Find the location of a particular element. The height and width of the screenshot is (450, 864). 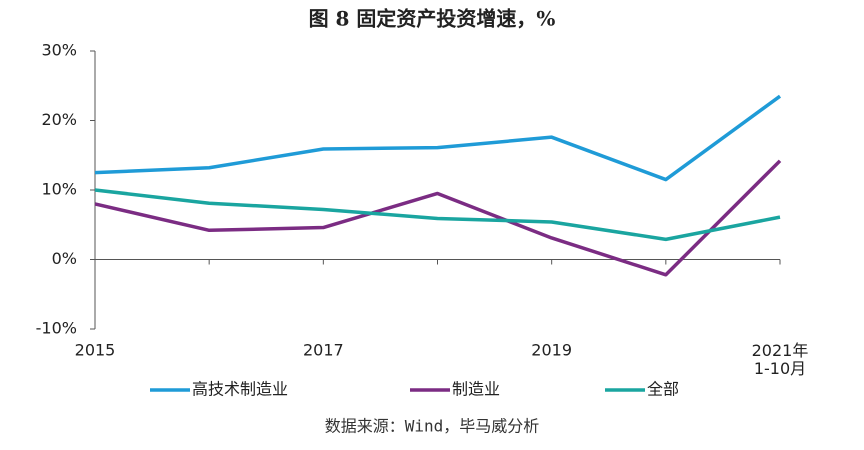

x-tick-label: 2021年 1-10月 is located at coordinates (780, 359).